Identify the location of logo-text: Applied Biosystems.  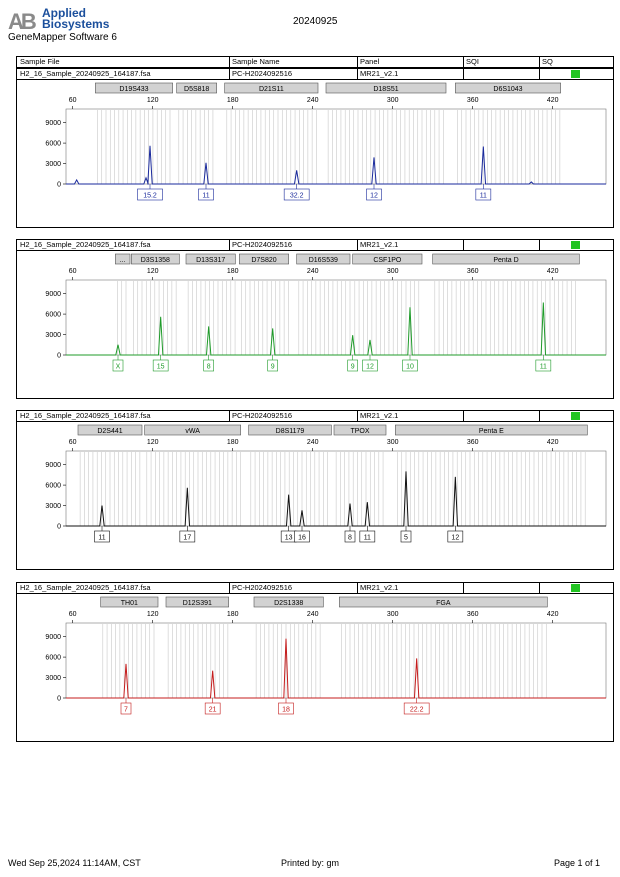
(76, 19).